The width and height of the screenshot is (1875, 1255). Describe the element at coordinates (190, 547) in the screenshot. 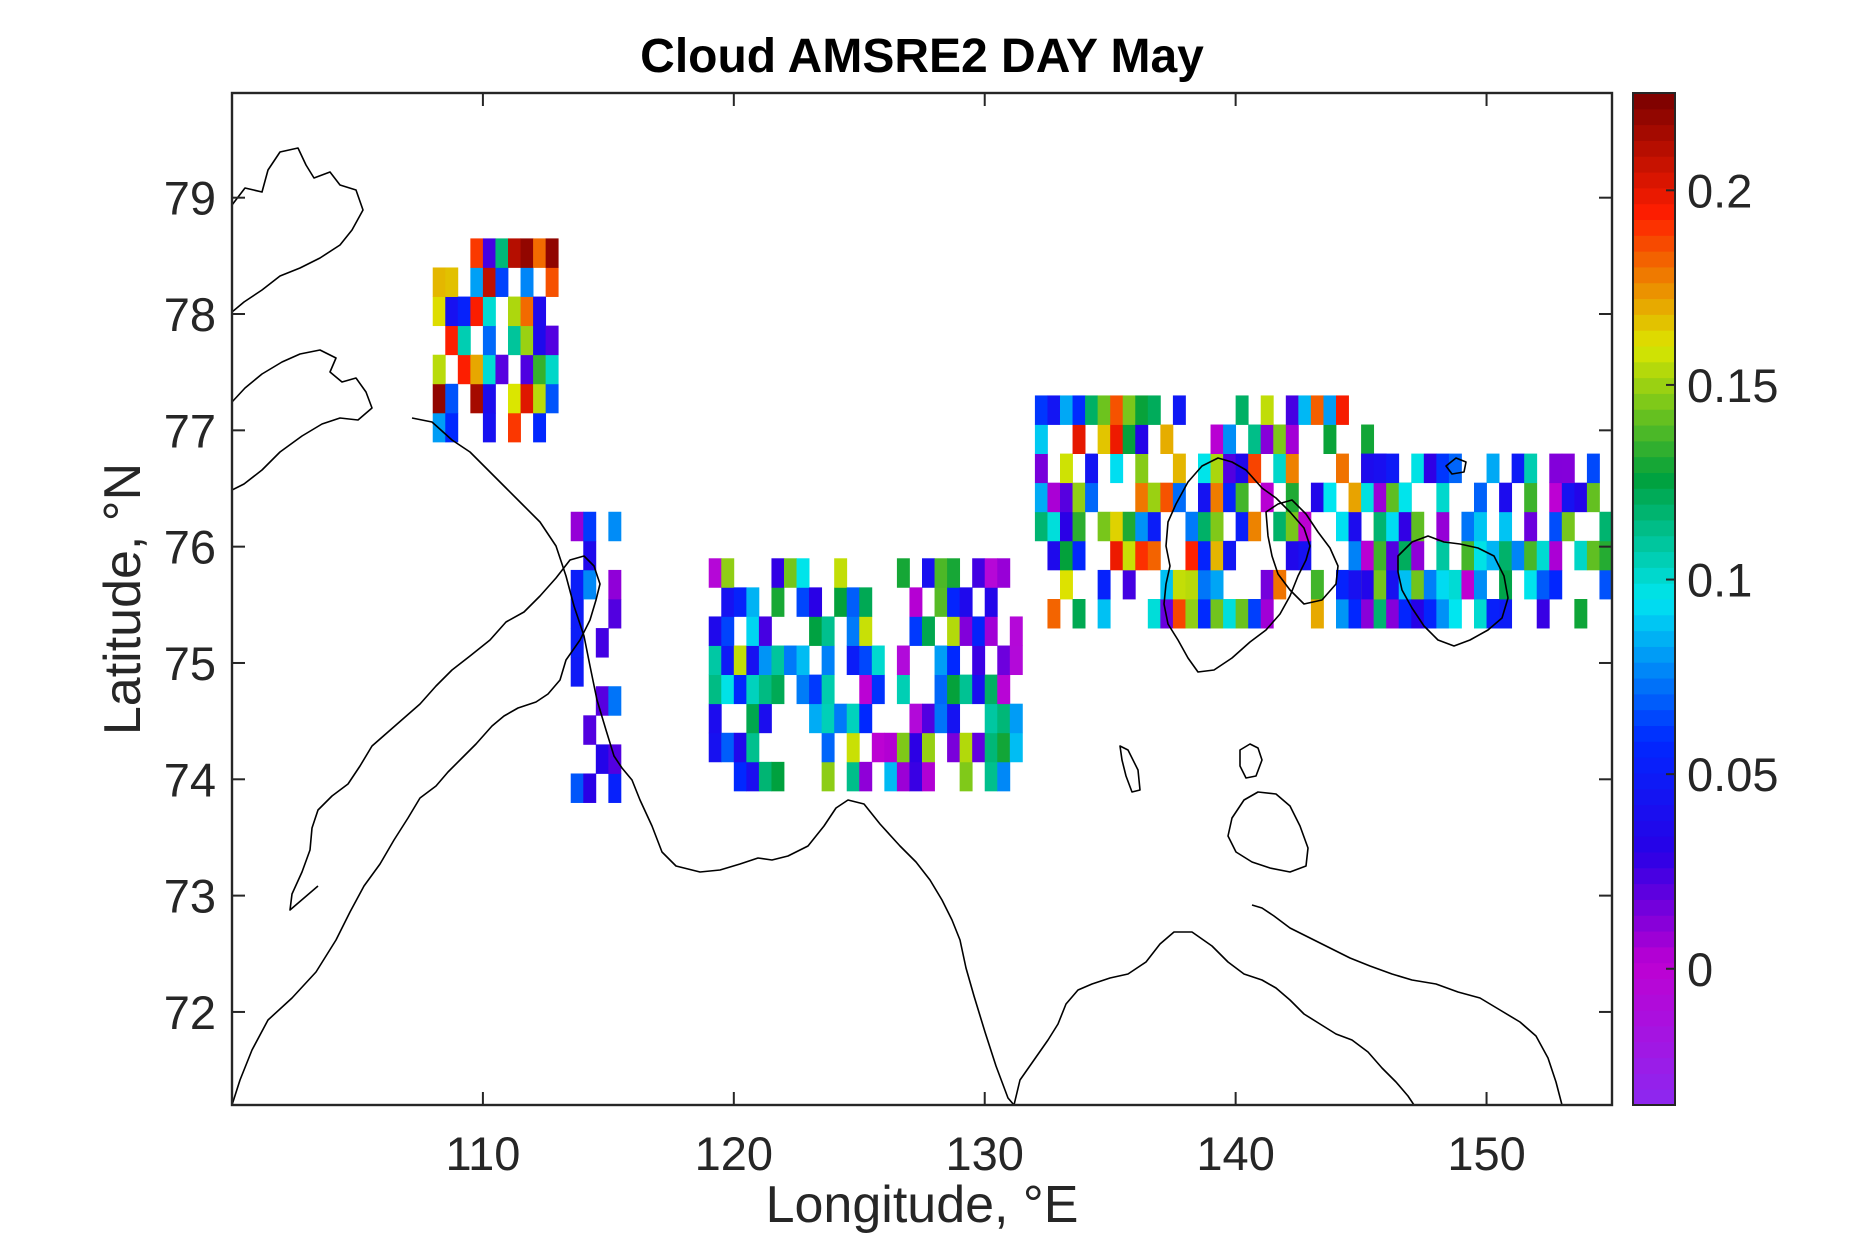

I see `y-tick-label: 76` at that location.